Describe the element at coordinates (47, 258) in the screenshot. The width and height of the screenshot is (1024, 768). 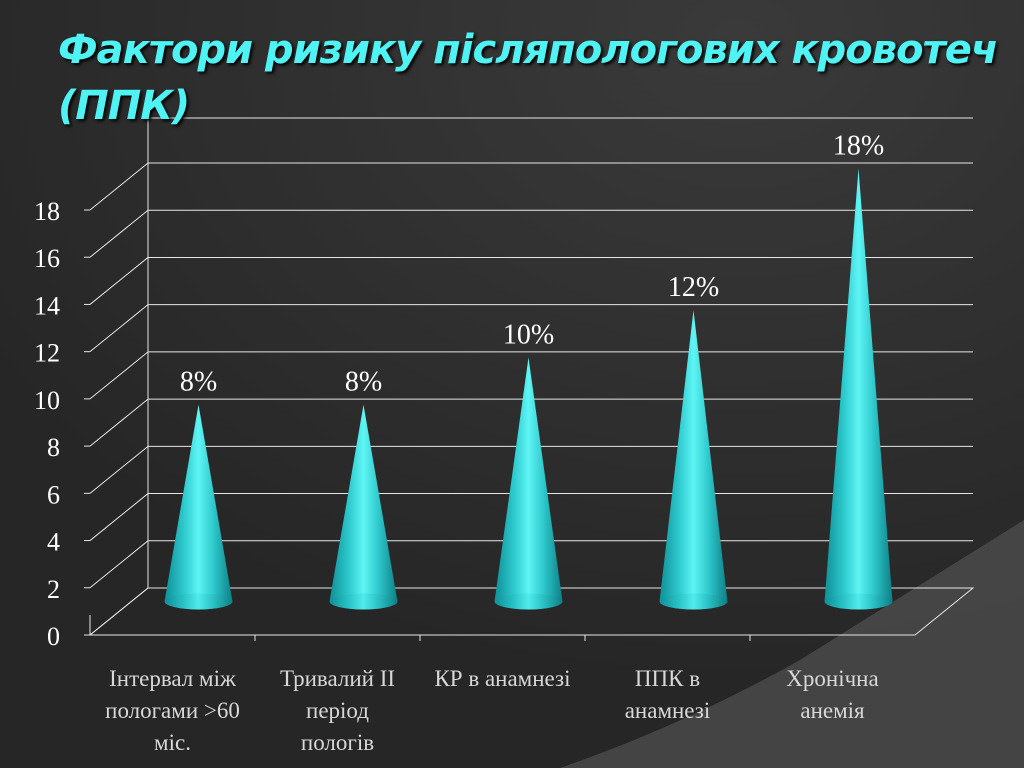
I see `y-tick-label: 16` at that location.